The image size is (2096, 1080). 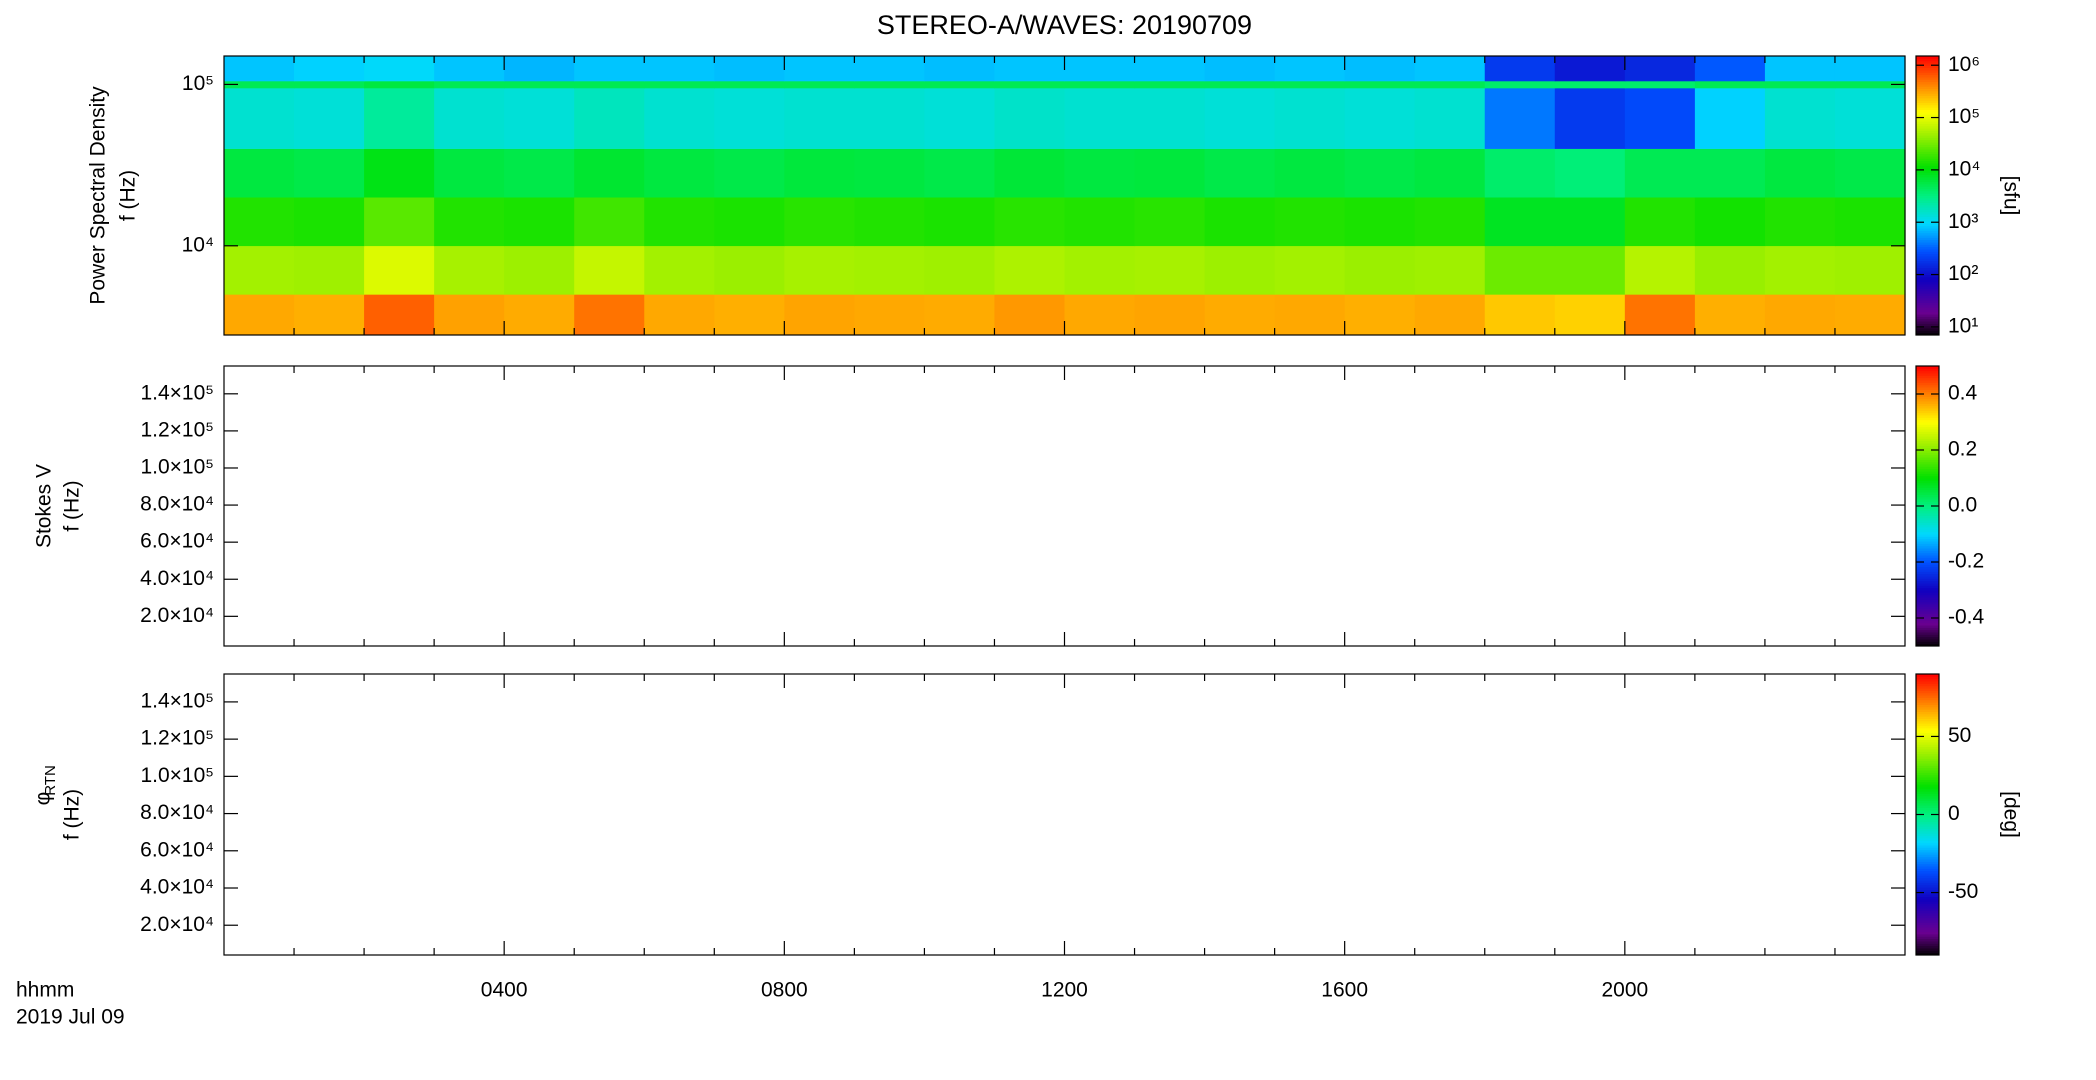 I want to click on colorbar-tick-label: 10⁵, so click(x=1964, y=116).